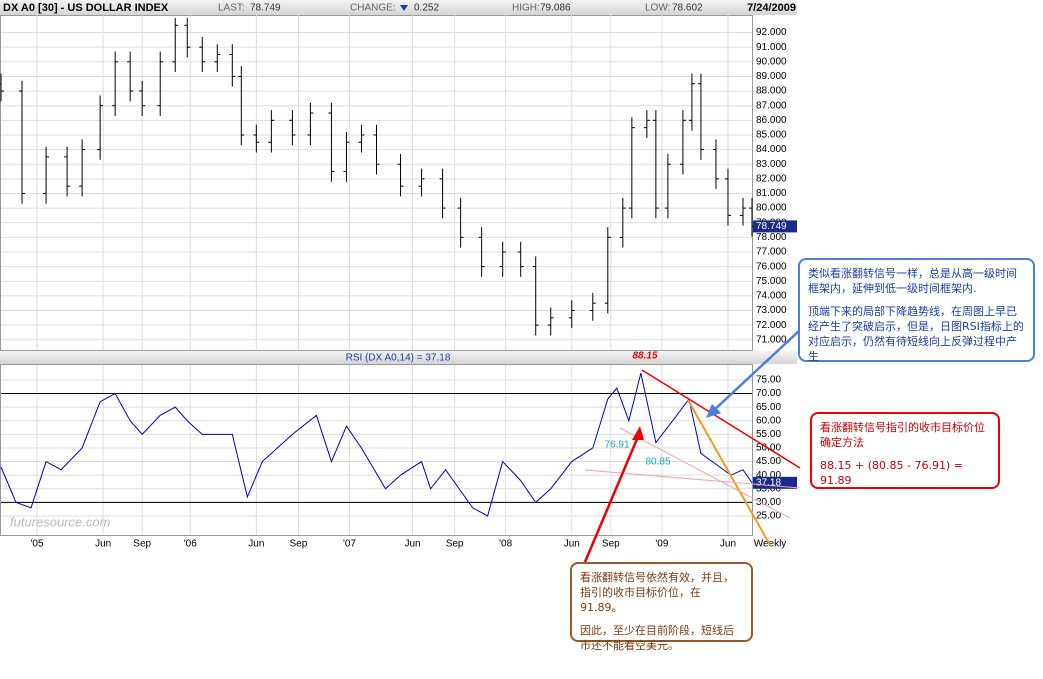 Image resolution: width=1043 pixels, height=679 pixels. Describe the element at coordinates (771, 296) in the screenshot. I see `y-tick-label: 74.000` at that location.